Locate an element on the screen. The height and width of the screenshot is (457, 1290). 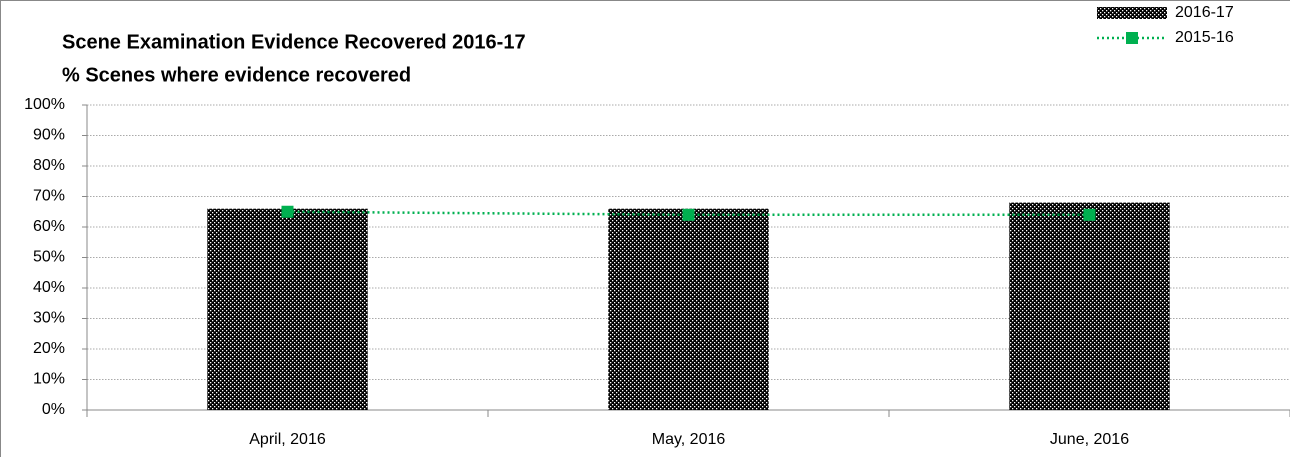
y-tick-label: 30% is located at coordinates (49, 318).